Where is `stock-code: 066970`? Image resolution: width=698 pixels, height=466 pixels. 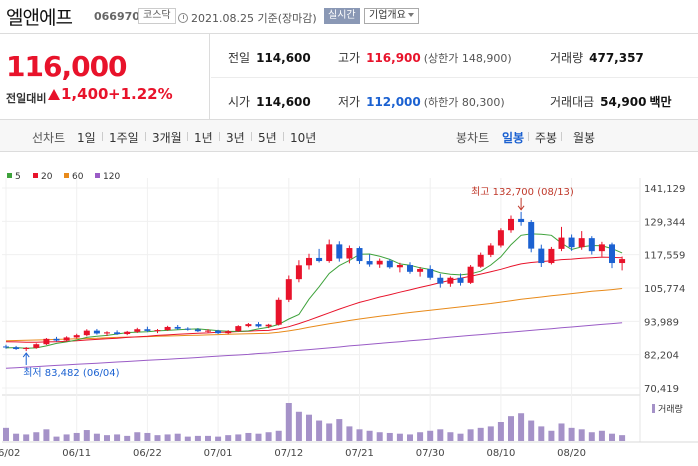
stock-code: 066970 is located at coordinates (117, 16).